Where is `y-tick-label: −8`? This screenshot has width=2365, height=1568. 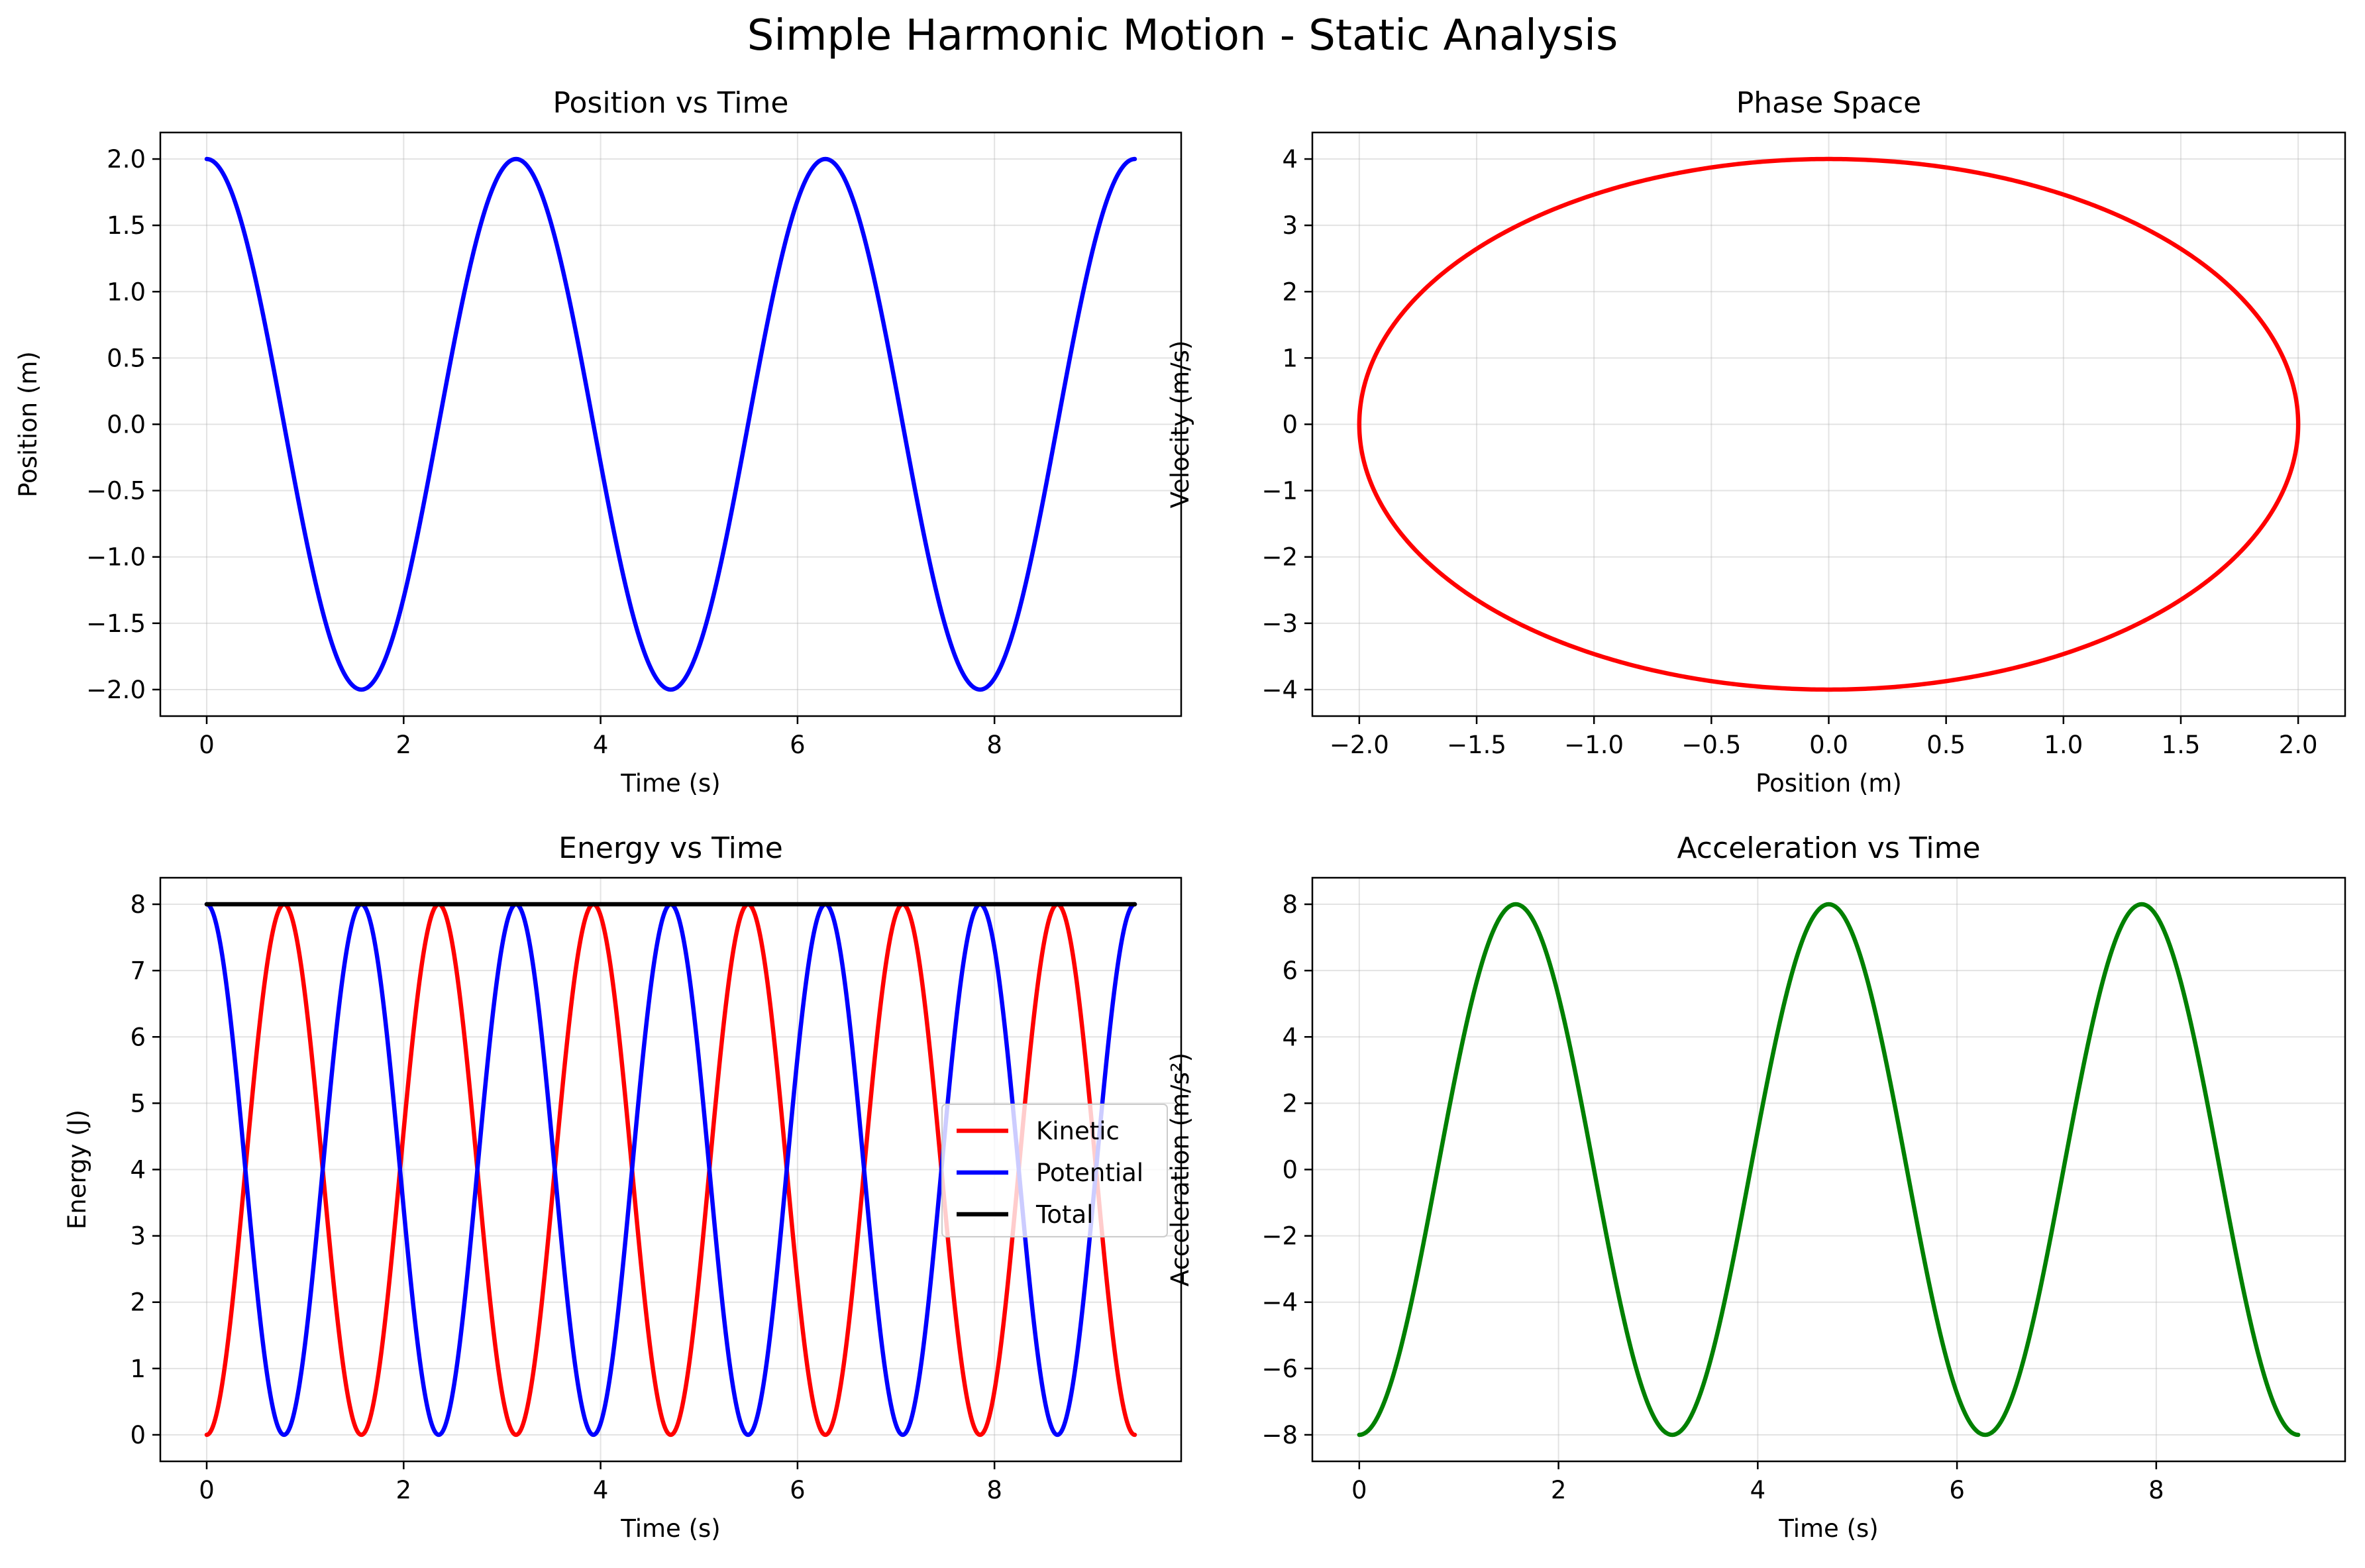 y-tick-label: −8 is located at coordinates (1279, 1435).